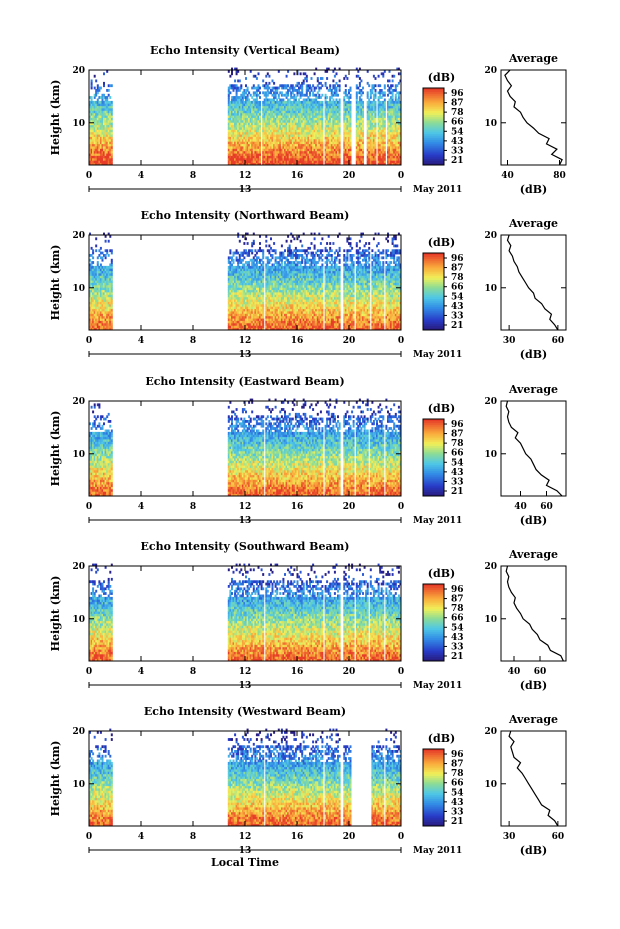  Describe the element at coordinates (55, 118) in the screenshot. I see `y-axis-label: Height (km)` at that location.